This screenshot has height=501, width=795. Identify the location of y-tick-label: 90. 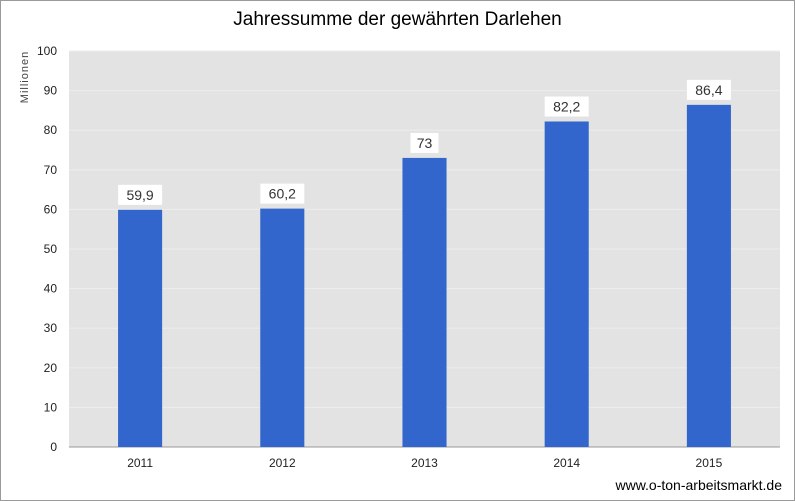
(51, 91).